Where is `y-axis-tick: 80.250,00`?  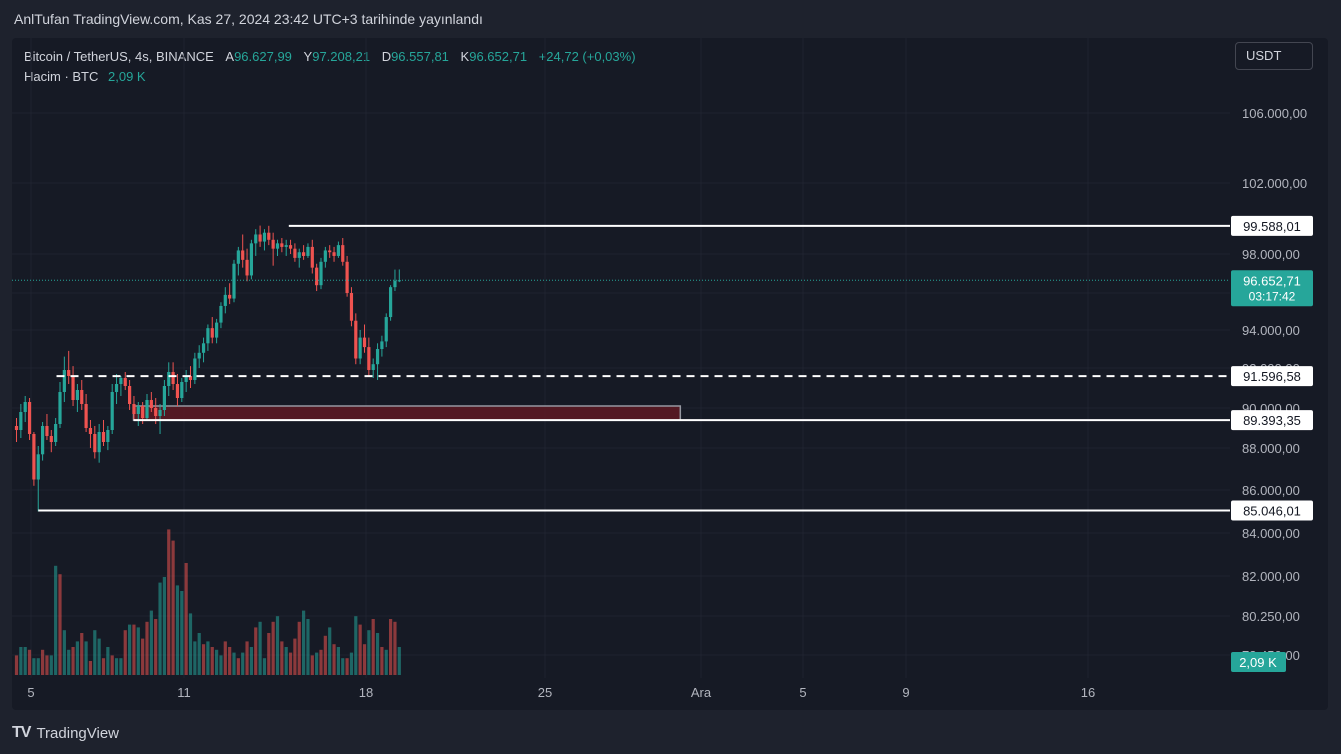
y-axis-tick: 80.250,00 is located at coordinates (1271, 616).